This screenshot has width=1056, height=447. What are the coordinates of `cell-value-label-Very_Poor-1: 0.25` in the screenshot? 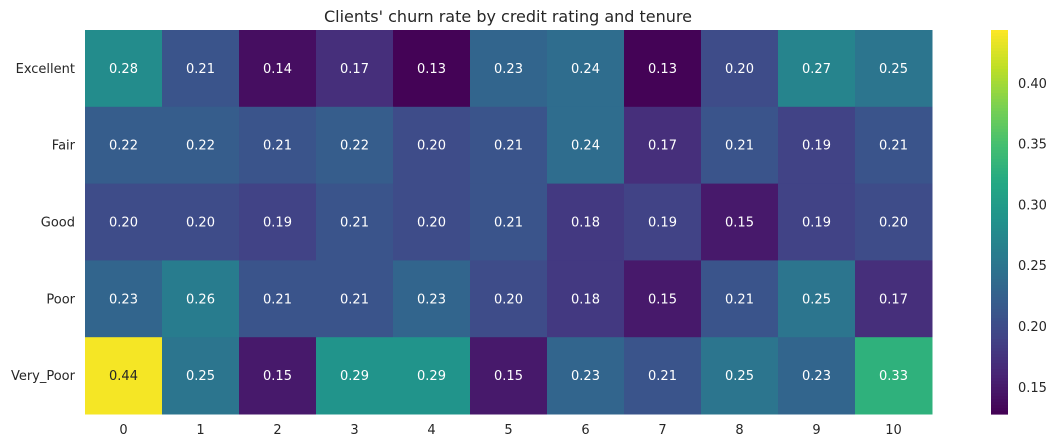 It's located at (200, 376).